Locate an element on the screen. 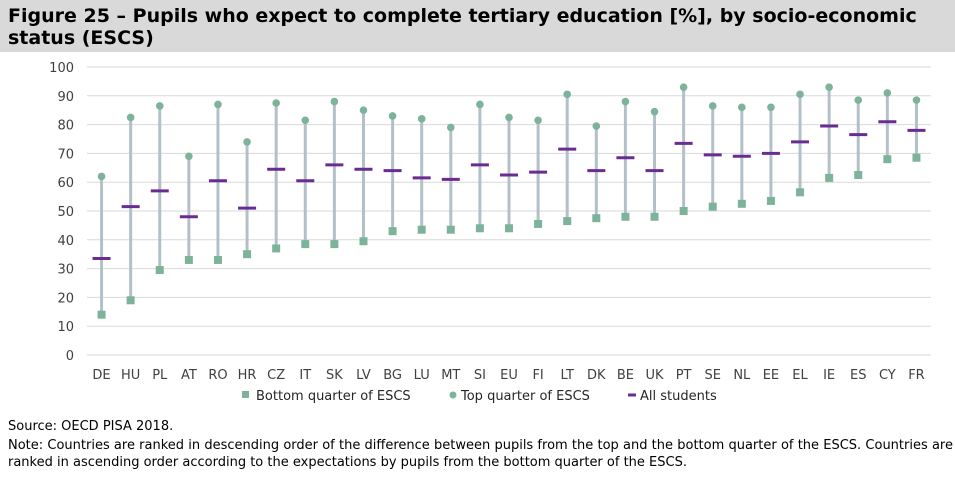 The height and width of the screenshot is (478, 955). y-tick-label: 40 is located at coordinates (65, 241).